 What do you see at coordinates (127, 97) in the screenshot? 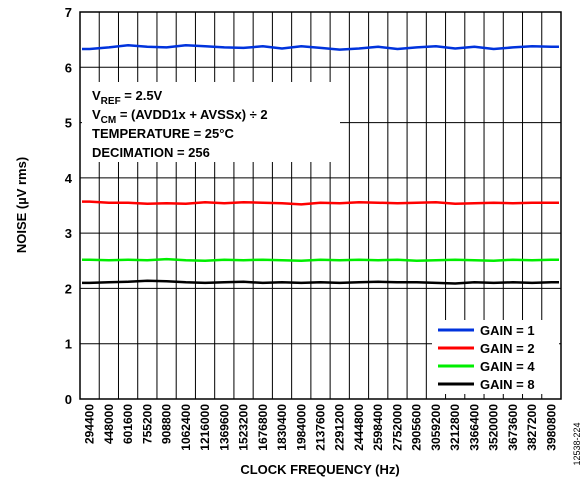
I see `annotation-vref: VREF = 2.5V` at bounding box center [127, 97].